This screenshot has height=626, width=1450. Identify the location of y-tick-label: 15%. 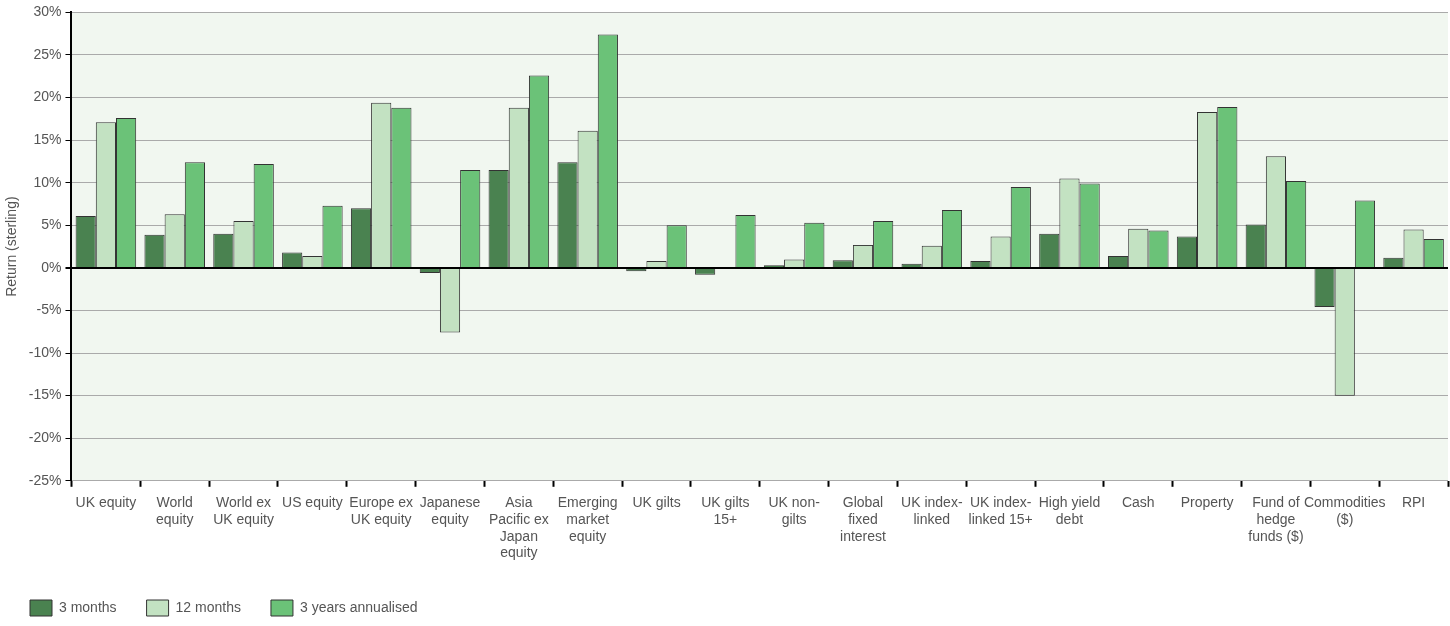
(47, 139).